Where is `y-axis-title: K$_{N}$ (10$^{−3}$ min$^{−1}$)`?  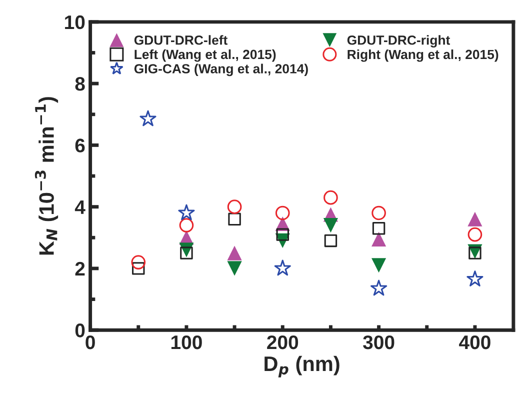
y-axis-title: K$_{N}$ (10$^{−3}$ min$^{−1}$) is located at coordinates (46, 176).